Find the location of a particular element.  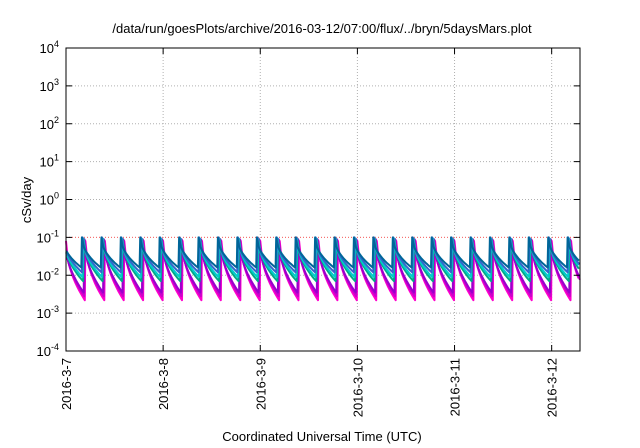

series-layer is located at coordinates (323, 269).